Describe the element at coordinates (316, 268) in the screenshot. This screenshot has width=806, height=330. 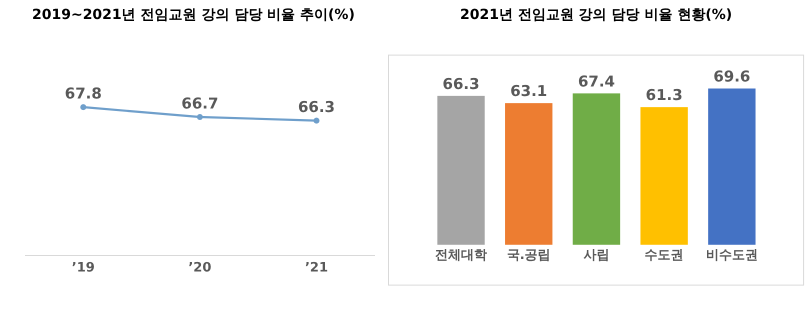
I see `x-tick-label: ’21` at that location.